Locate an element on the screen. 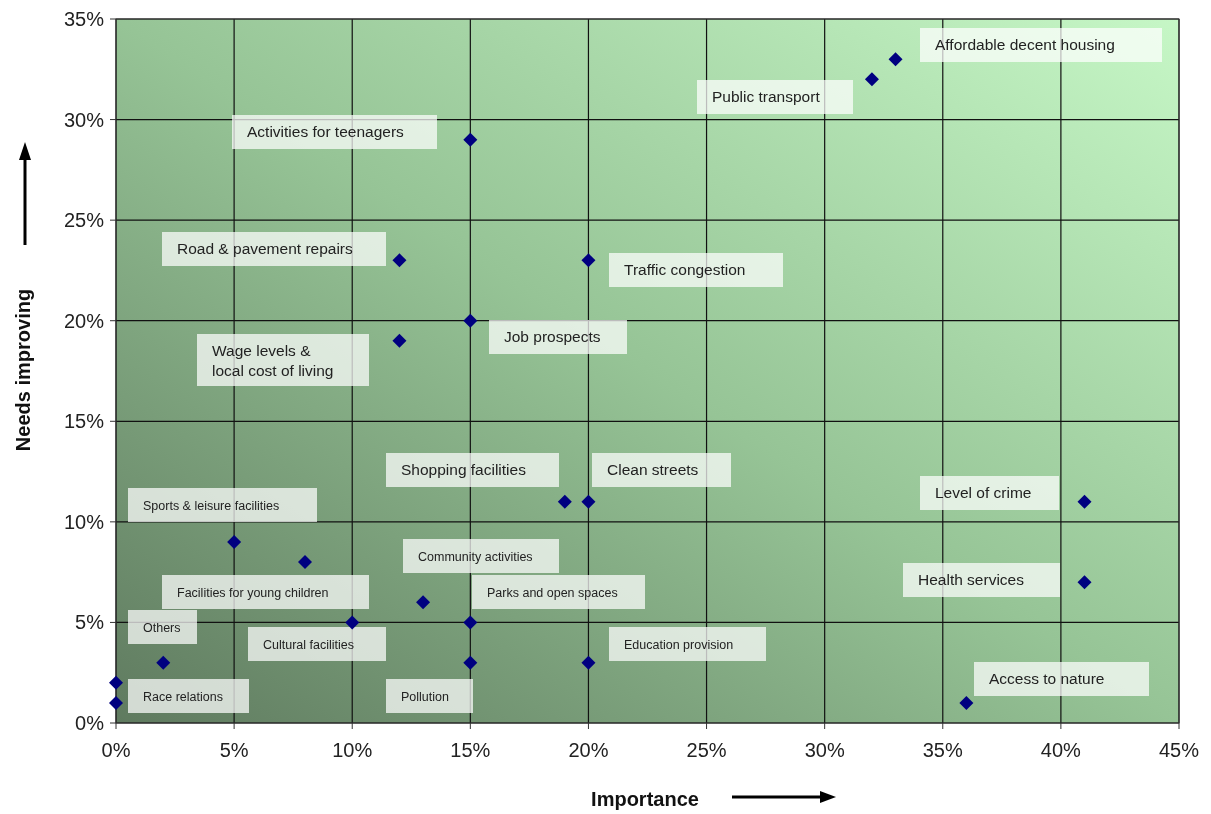  y-tick-label: 30% is located at coordinates (84, 119).